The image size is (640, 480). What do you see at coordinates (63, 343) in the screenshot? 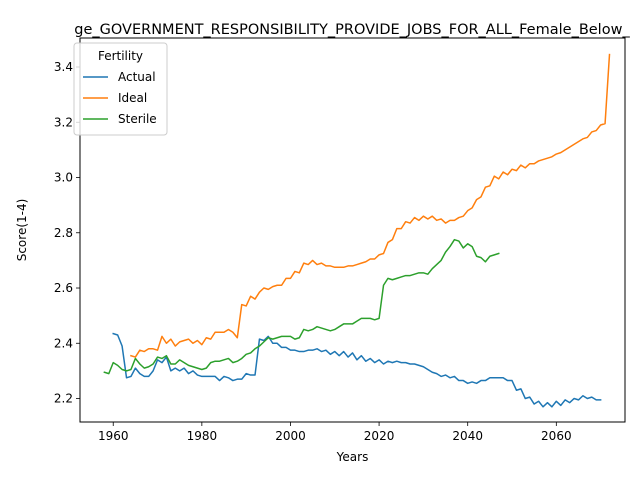
I see `y-tick-label: 2.4` at bounding box center [63, 343].